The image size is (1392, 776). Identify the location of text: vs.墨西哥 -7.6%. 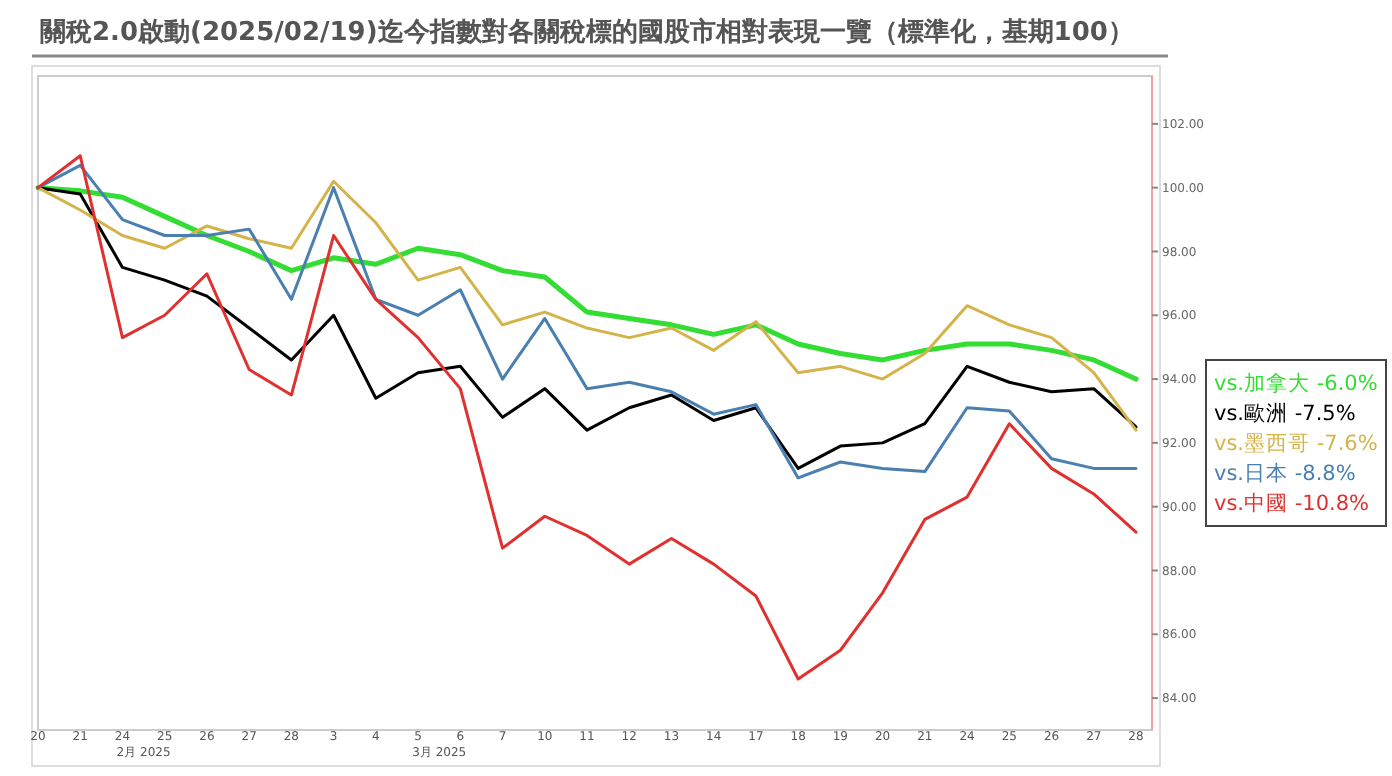
(1296, 444).